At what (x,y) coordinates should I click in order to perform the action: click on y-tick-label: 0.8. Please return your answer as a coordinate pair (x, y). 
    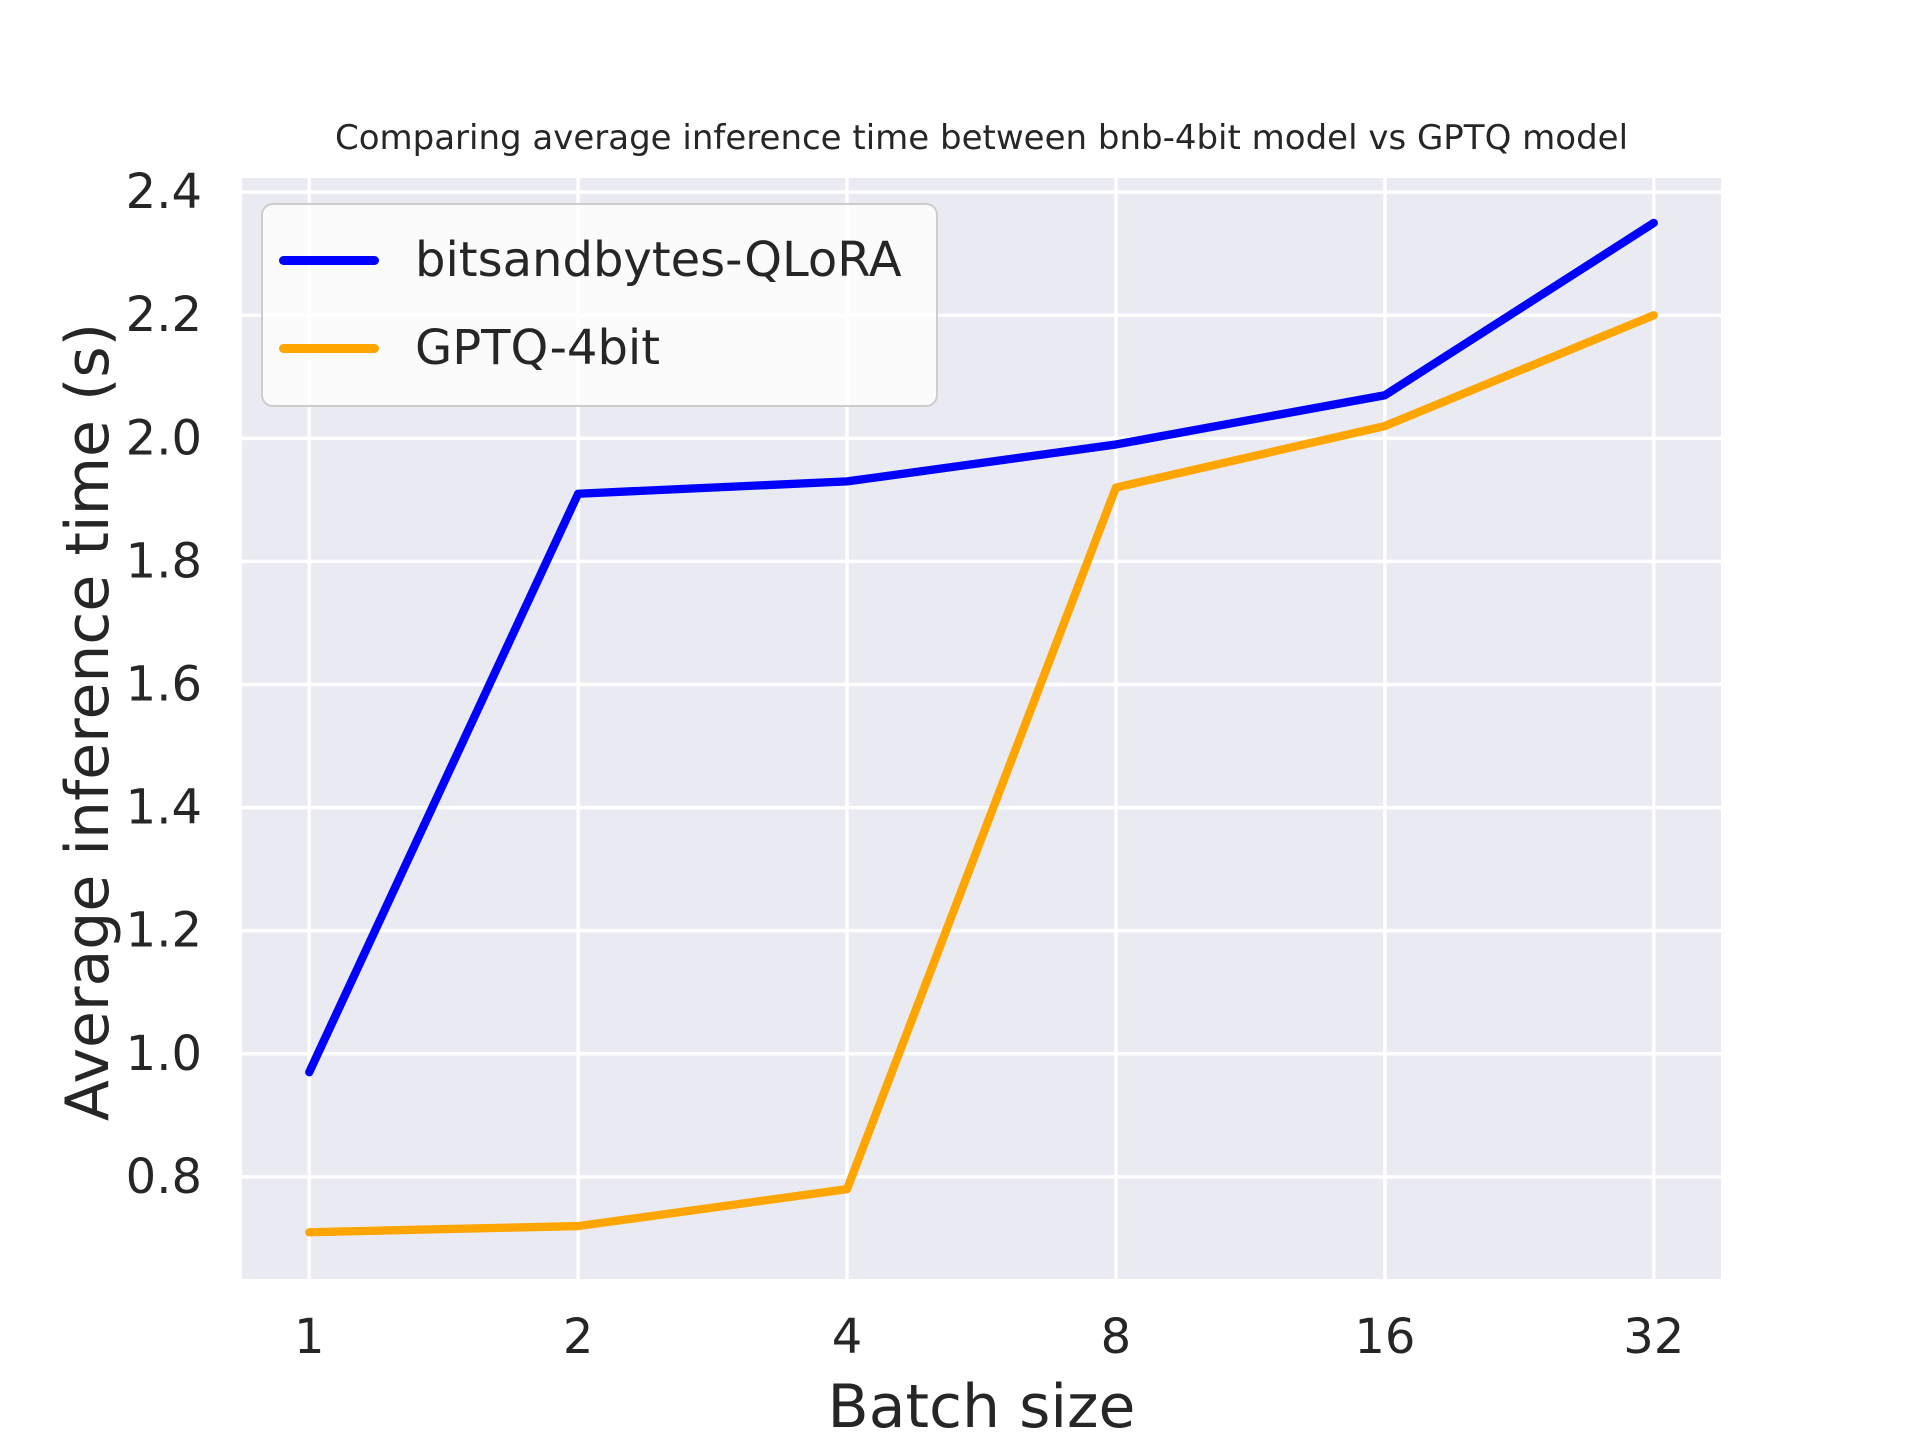
    Looking at the image, I should click on (164, 1177).